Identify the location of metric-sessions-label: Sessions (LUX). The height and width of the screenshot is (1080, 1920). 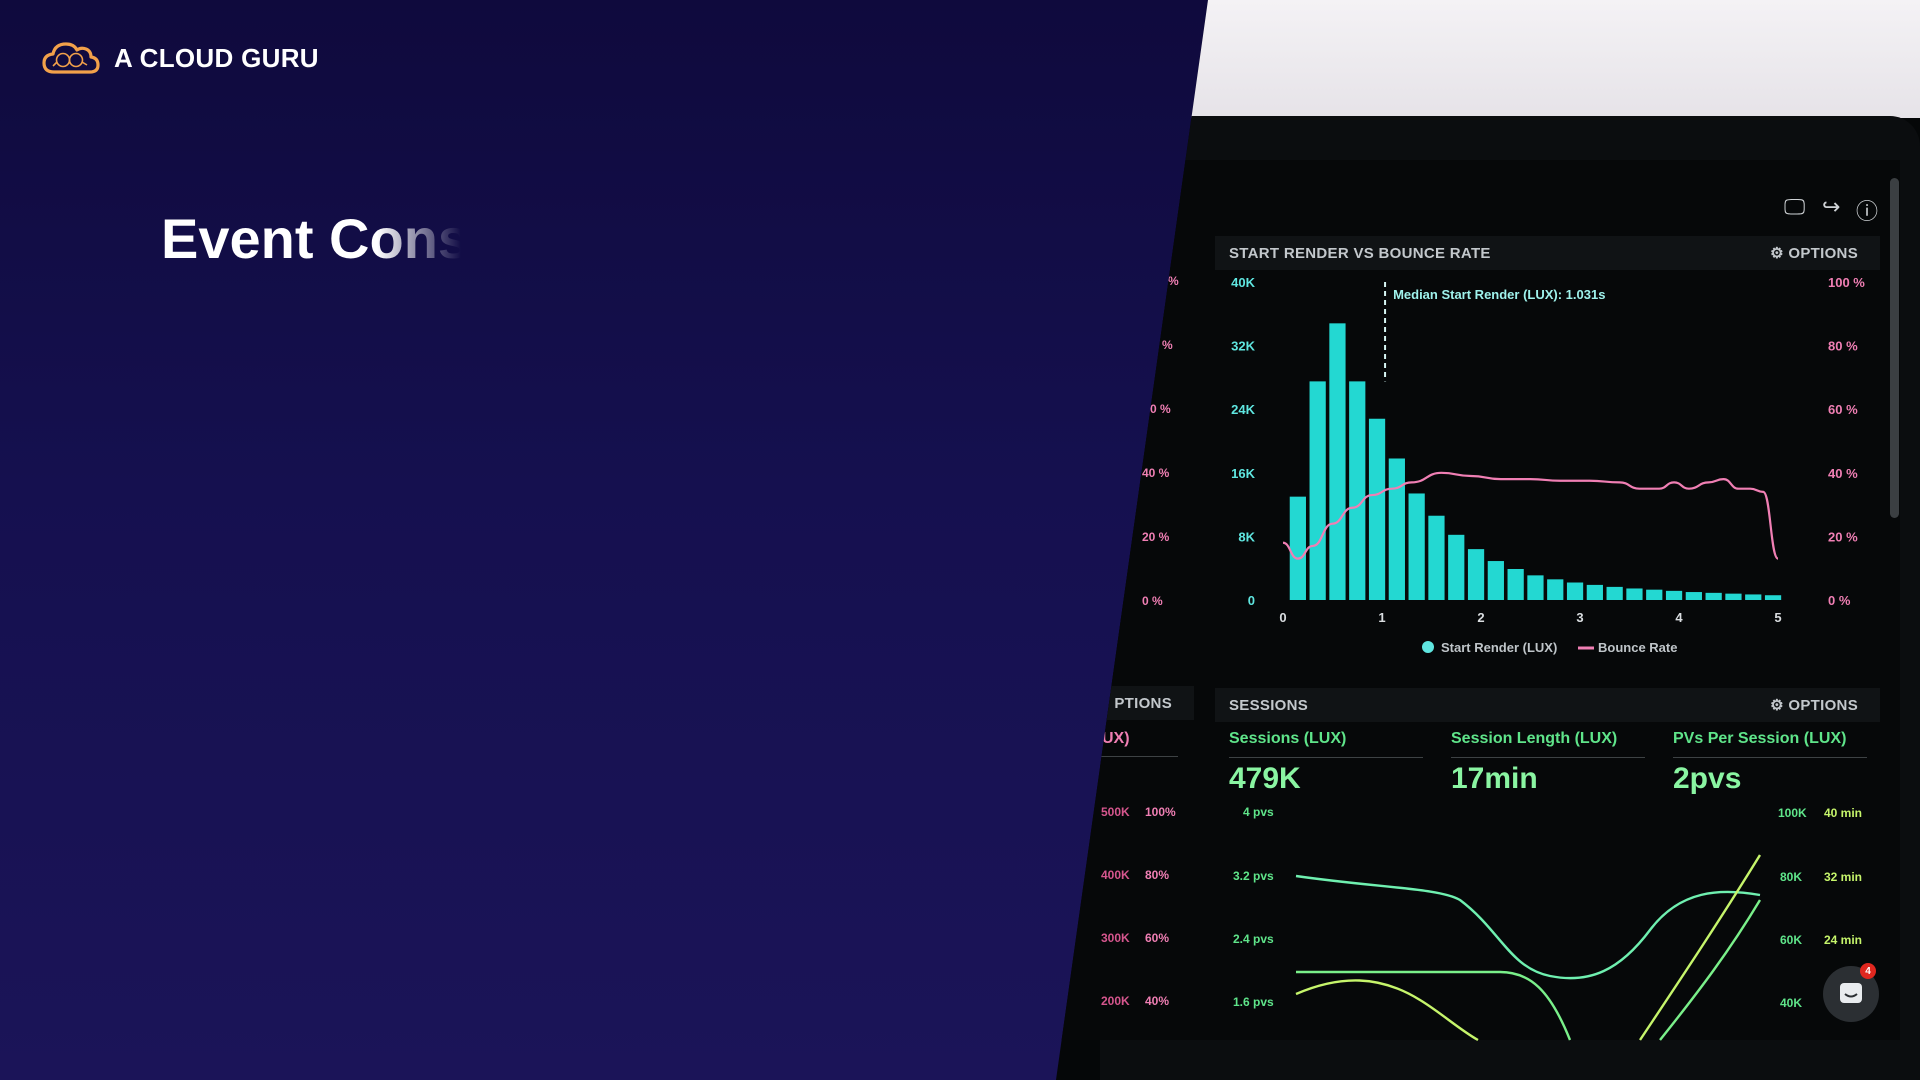
(1288, 738).